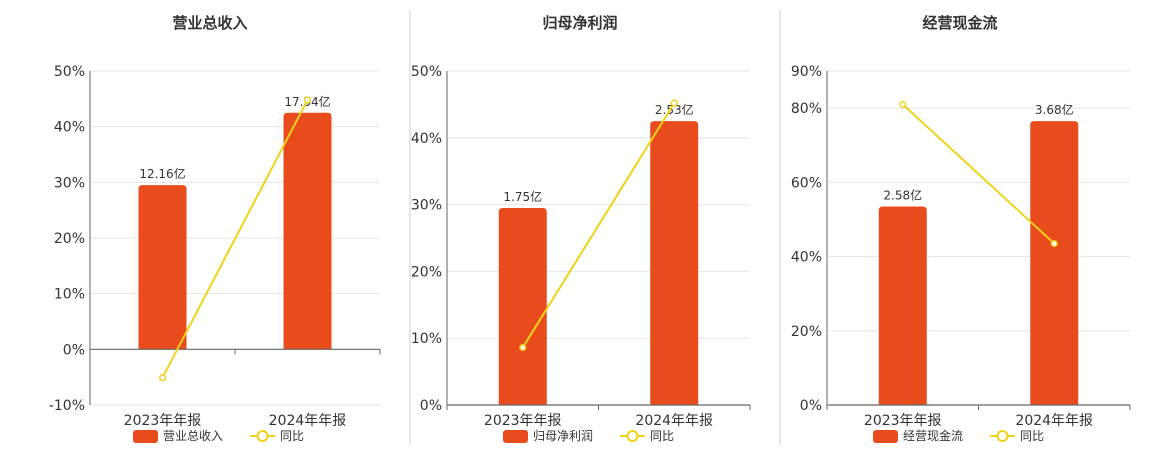 The width and height of the screenshot is (1160, 454). I want to click on y-tick-label: -10%, so click(67, 406).